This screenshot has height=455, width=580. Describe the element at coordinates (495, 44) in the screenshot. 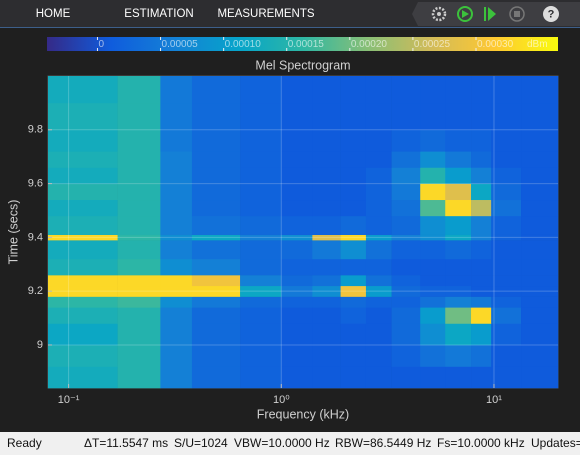

I see `colorbar-tick-label: 0.00030` at that location.